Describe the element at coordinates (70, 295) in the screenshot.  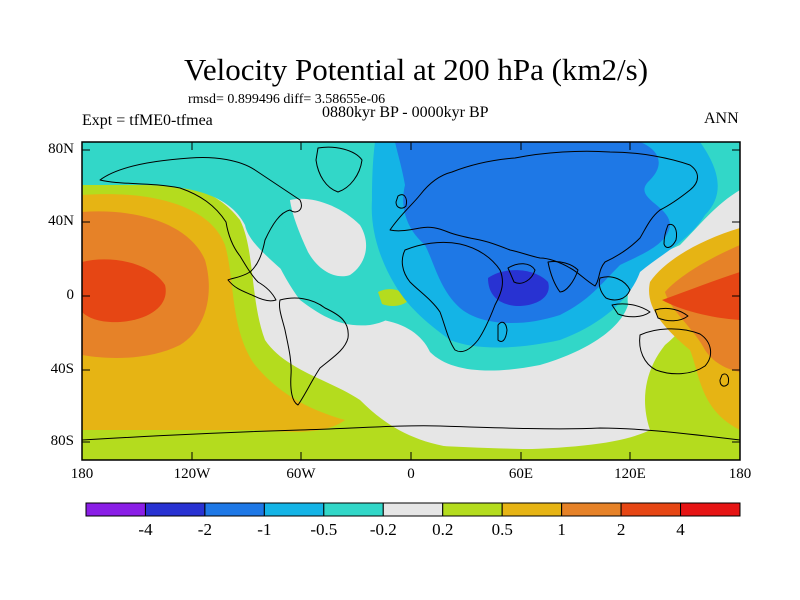
I see `lat-label: 0` at that location.